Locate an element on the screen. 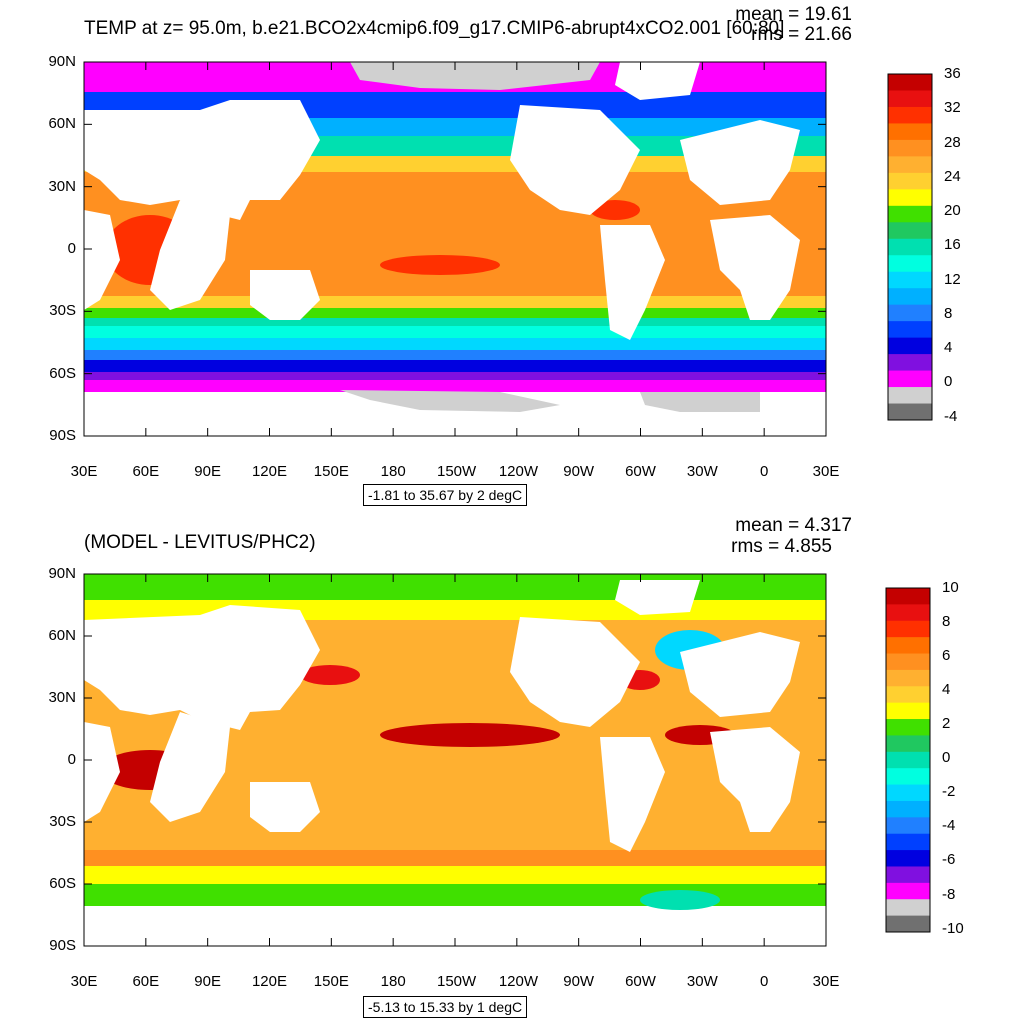 The height and width of the screenshot is (1024, 1024). panel-1-contour-range: -1.81 to 35.67 by 2 degC is located at coordinates (445, 495).